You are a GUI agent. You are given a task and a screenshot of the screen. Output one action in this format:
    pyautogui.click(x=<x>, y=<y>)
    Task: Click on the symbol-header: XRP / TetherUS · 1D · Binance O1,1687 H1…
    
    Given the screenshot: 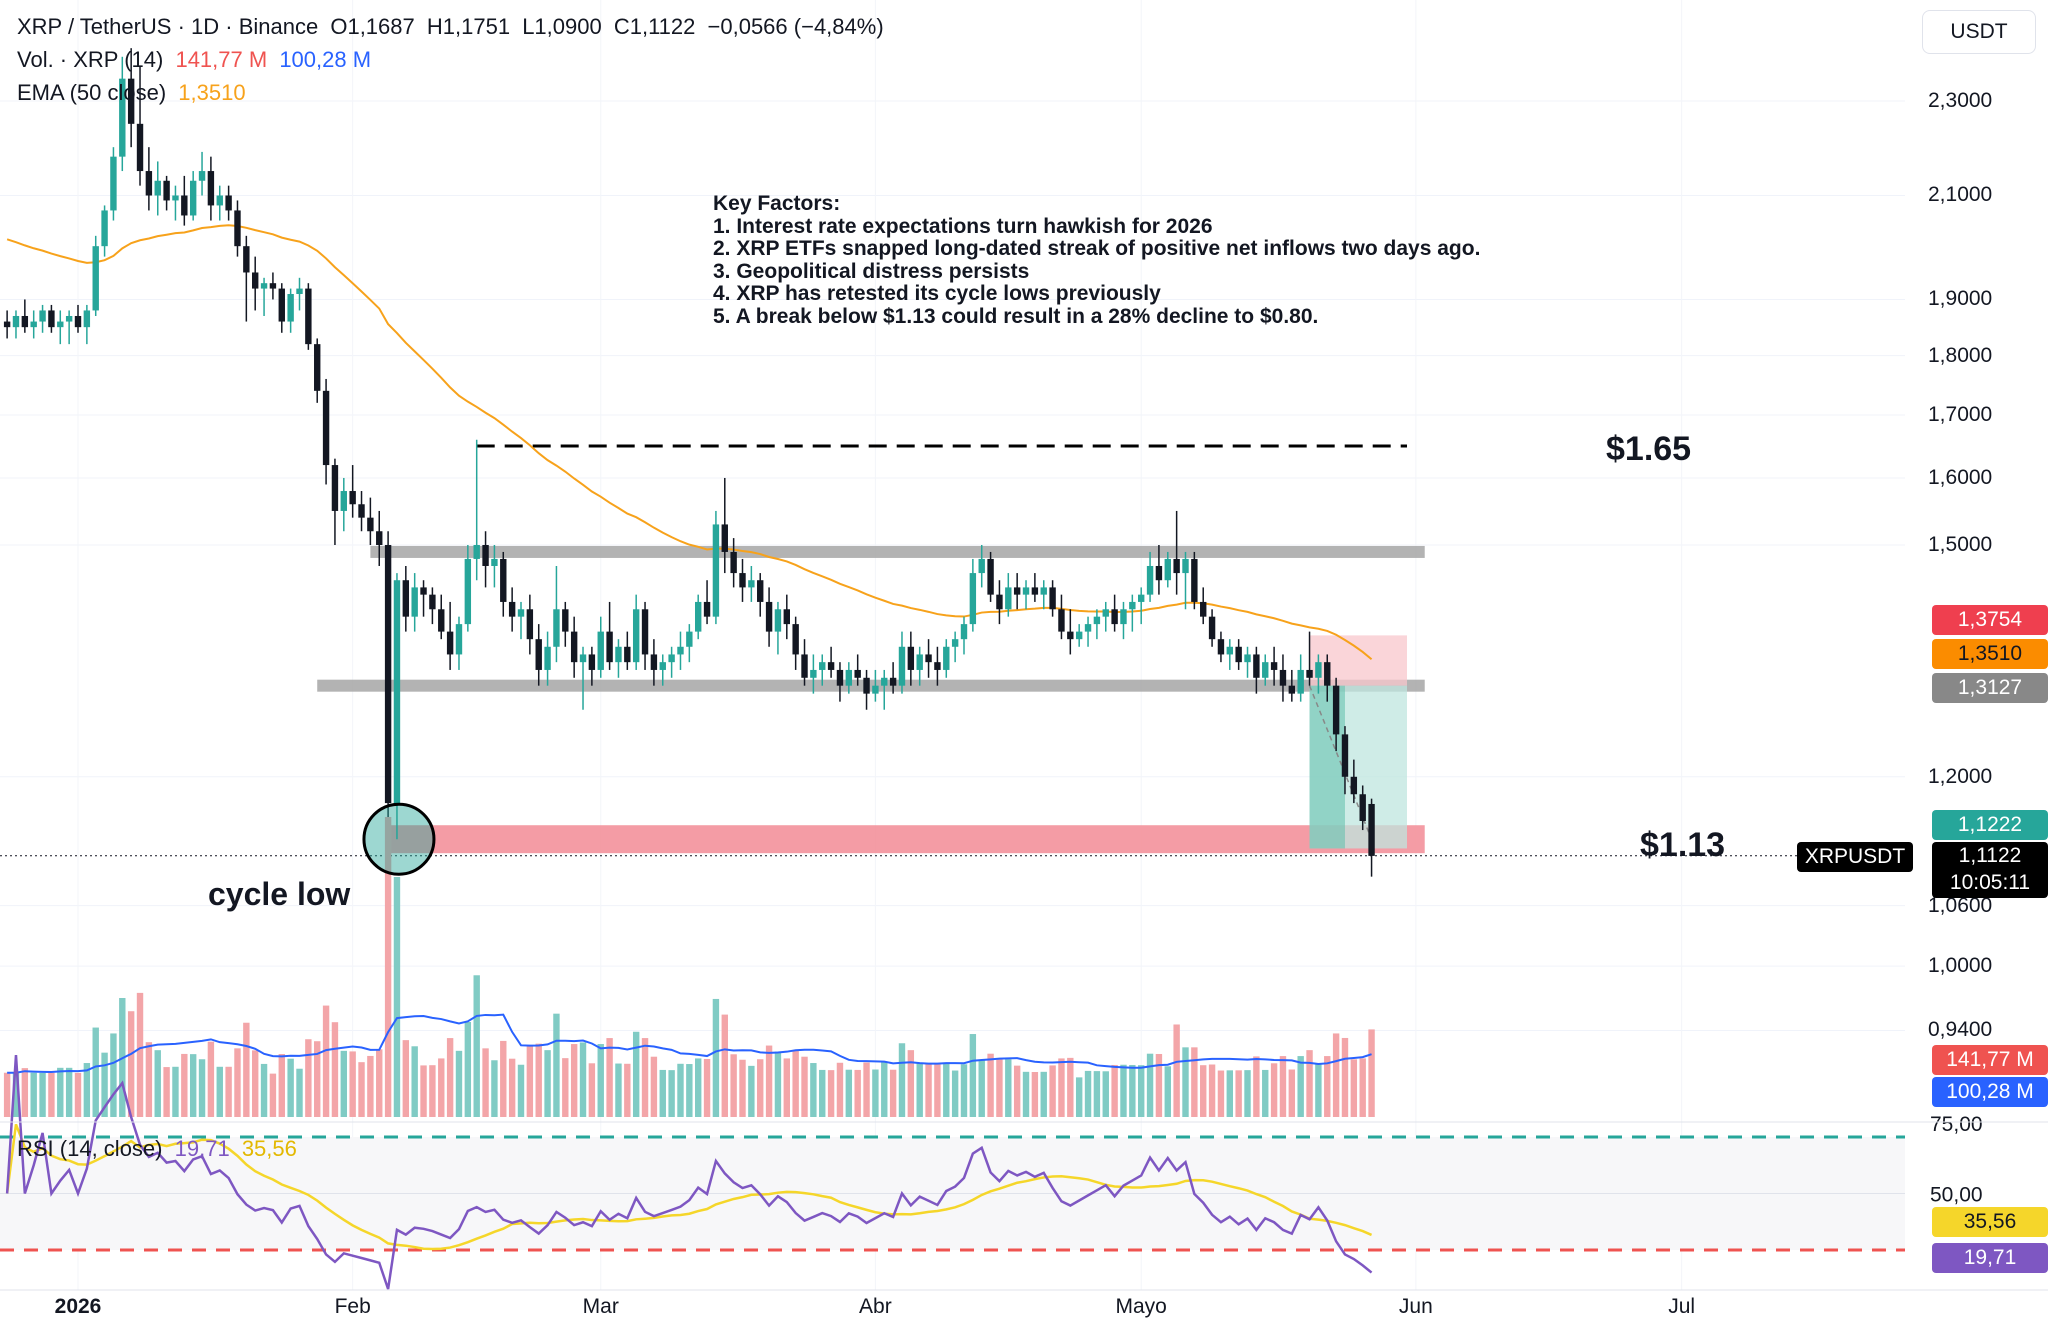 What is the action you would take?
    pyautogui.click(x=450, y=27)
    